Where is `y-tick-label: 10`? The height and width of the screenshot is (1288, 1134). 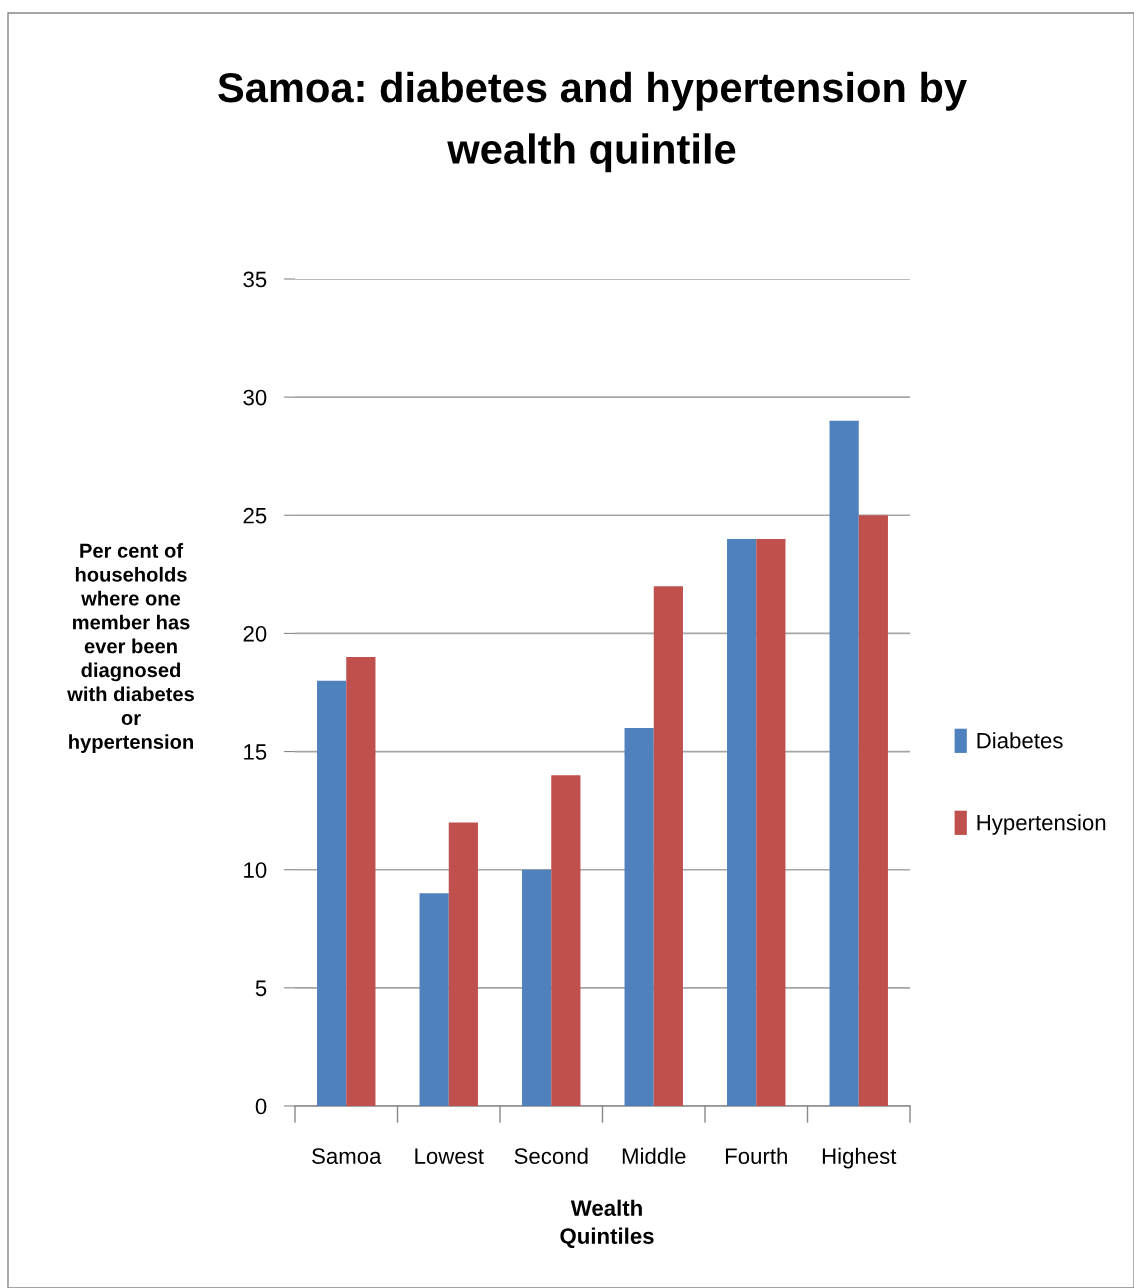
y-tick-label: 10 is located at coordinates (255, 870).